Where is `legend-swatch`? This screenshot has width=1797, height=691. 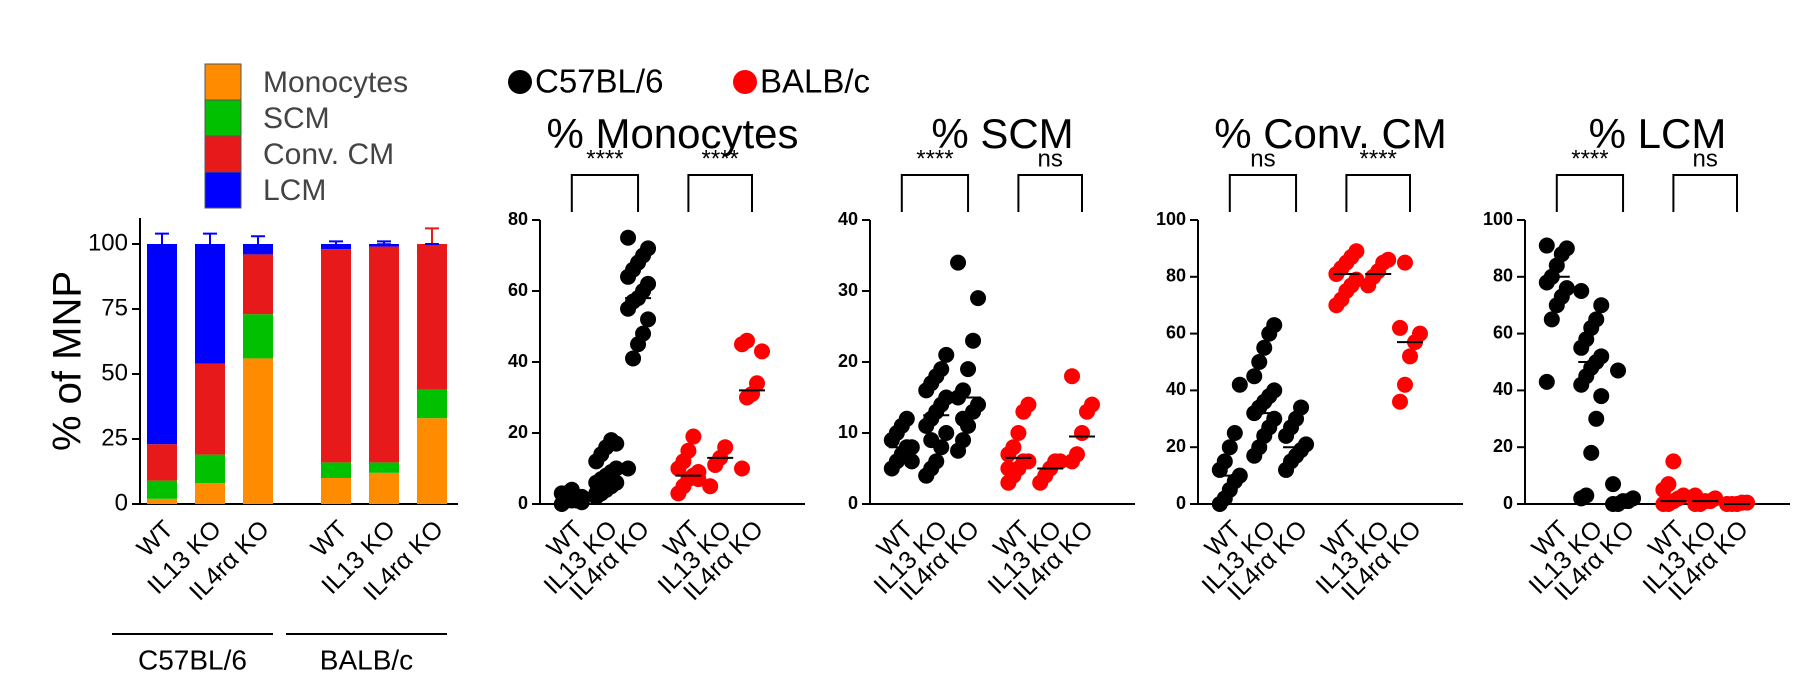
legend-swatch is located at coordinates (223, 154).